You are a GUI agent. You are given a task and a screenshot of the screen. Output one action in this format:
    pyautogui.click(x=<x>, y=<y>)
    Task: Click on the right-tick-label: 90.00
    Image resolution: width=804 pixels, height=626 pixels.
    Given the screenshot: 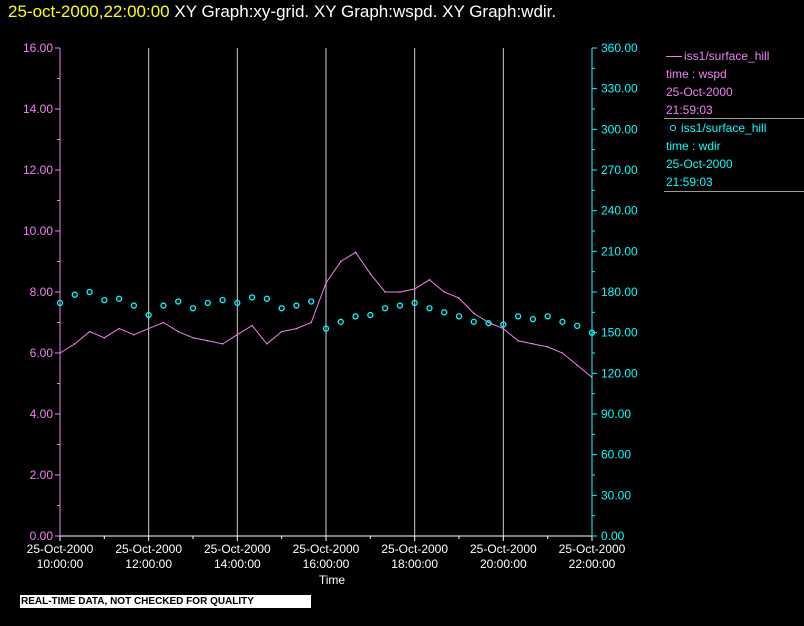 What is the action you would take?
    pyautogui.click(x=616, y=414)
    